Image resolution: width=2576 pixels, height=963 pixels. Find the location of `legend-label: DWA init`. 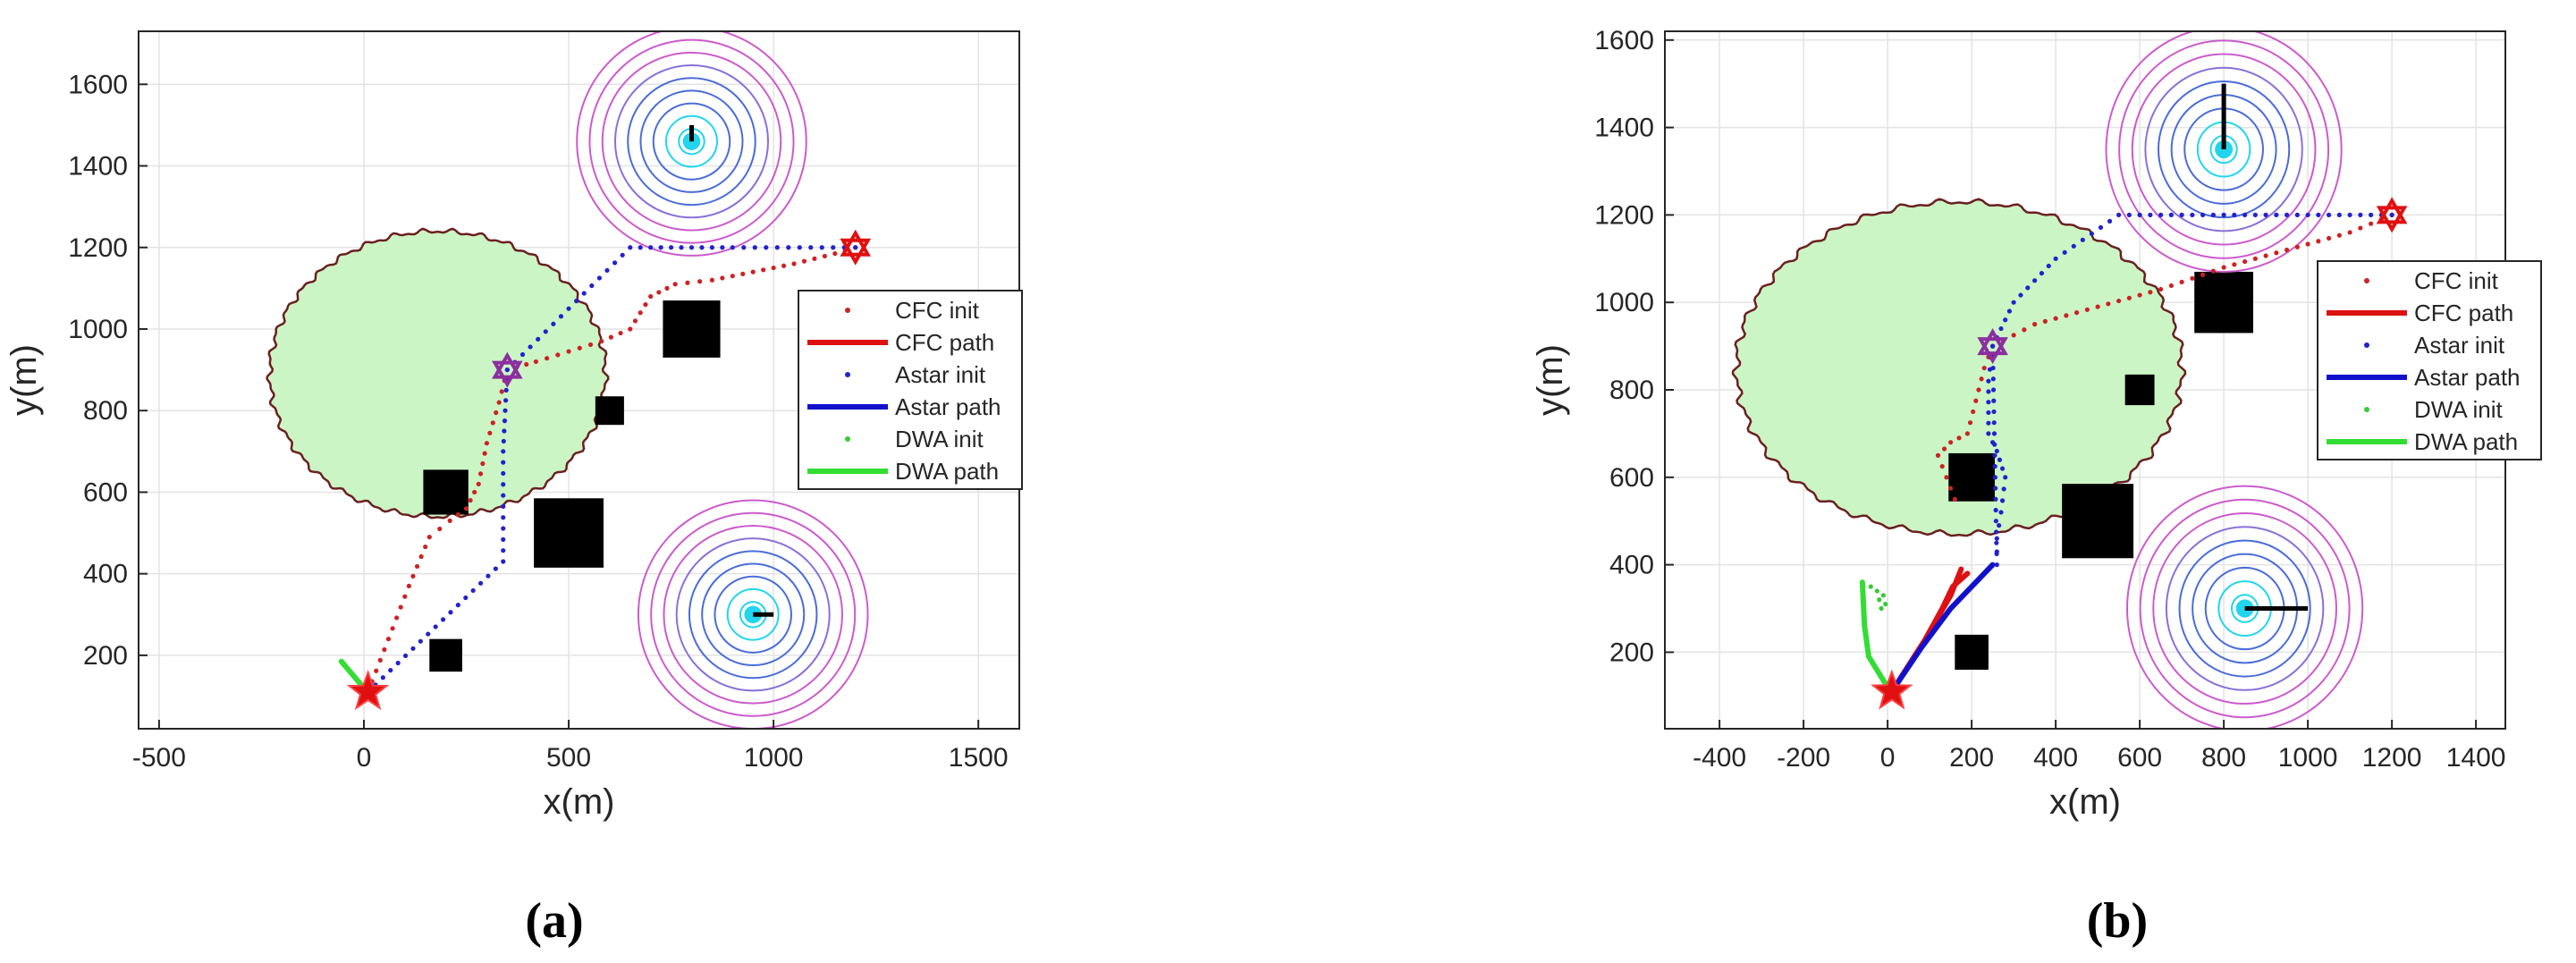

legend-label: DWA init is located at coordinates (2458, 410).